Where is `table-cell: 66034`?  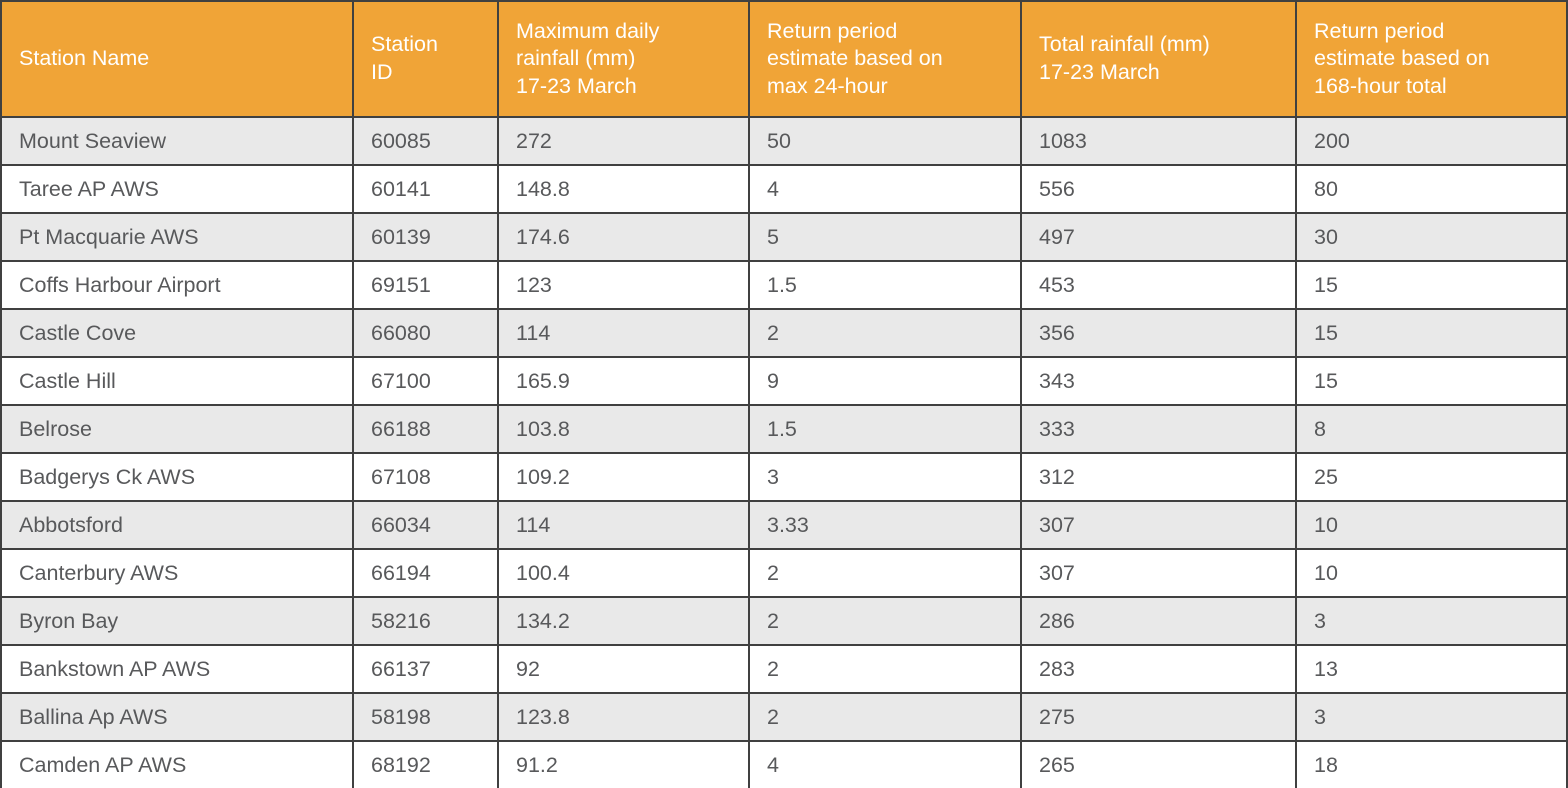
table-cell: 66034 is located at coordinates (425, 525).